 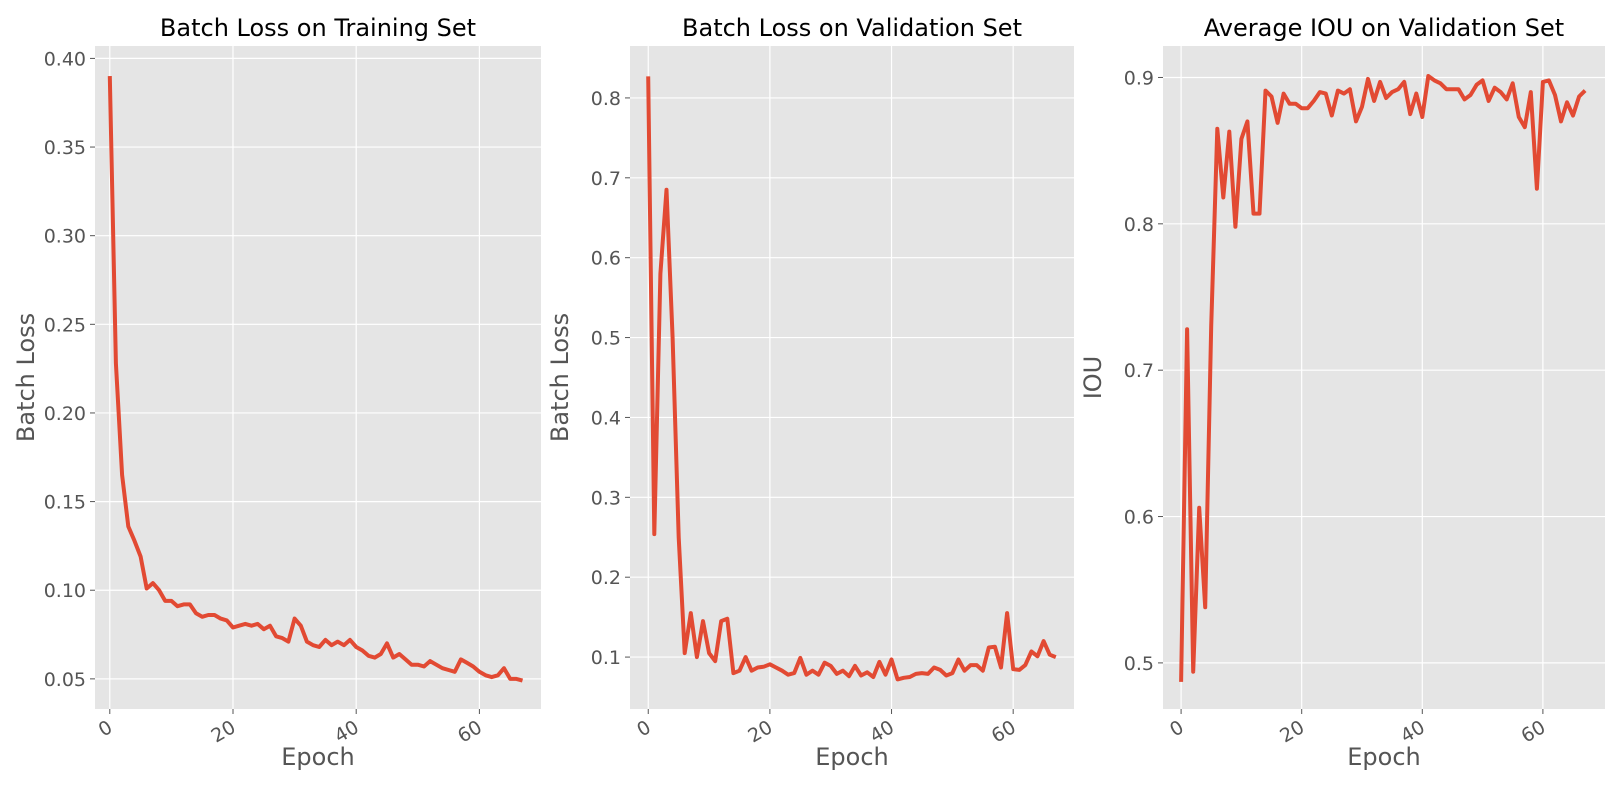 I want to click on y-tick-label: 0.30, so click(x=65, y=237).